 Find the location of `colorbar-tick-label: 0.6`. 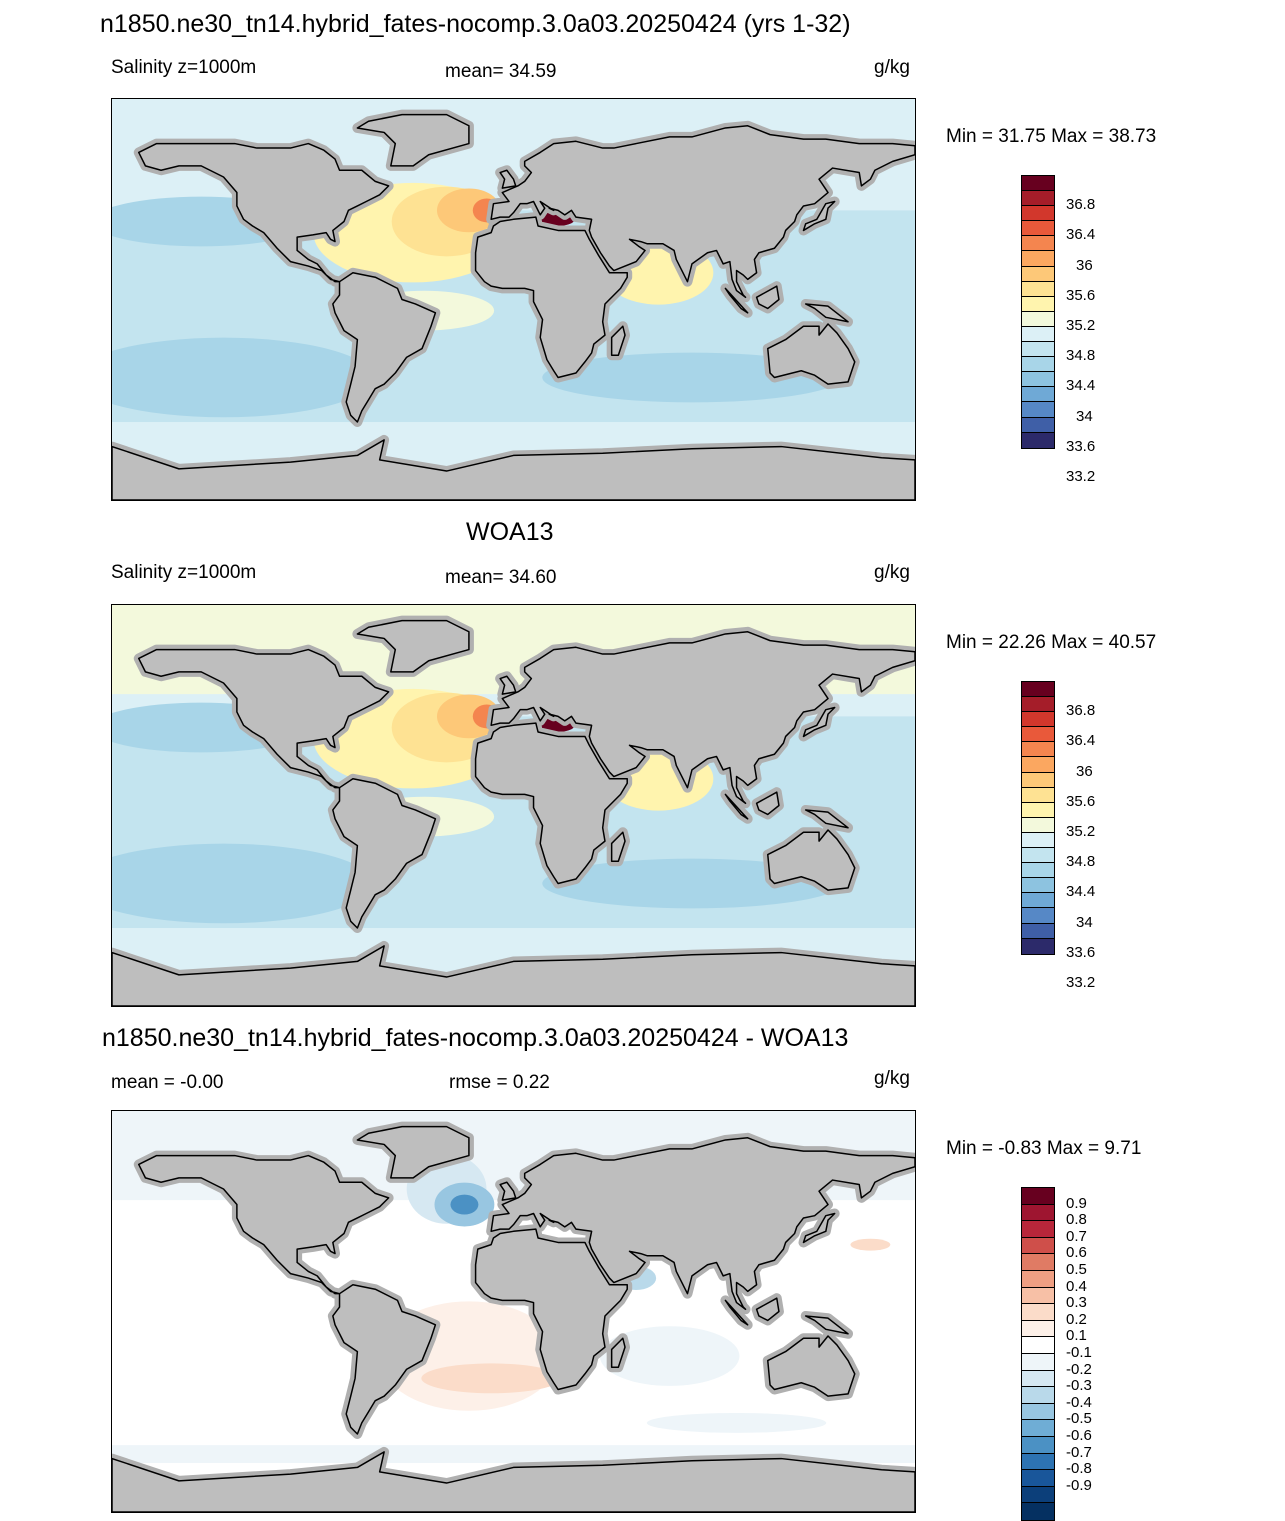

colorbar-tick-label: 0.6 is located at coordinates (1076, 1253).